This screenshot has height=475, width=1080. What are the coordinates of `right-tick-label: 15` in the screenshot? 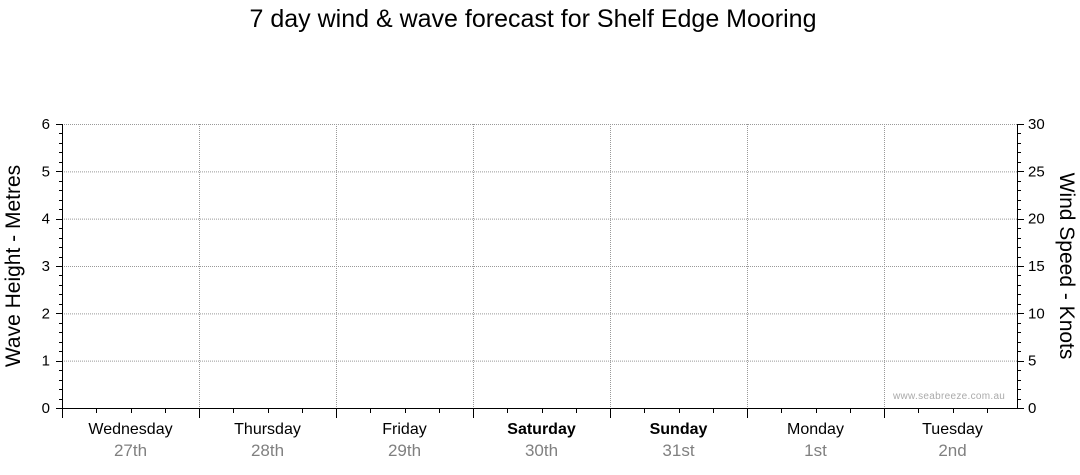 It's located at (1036, 266).